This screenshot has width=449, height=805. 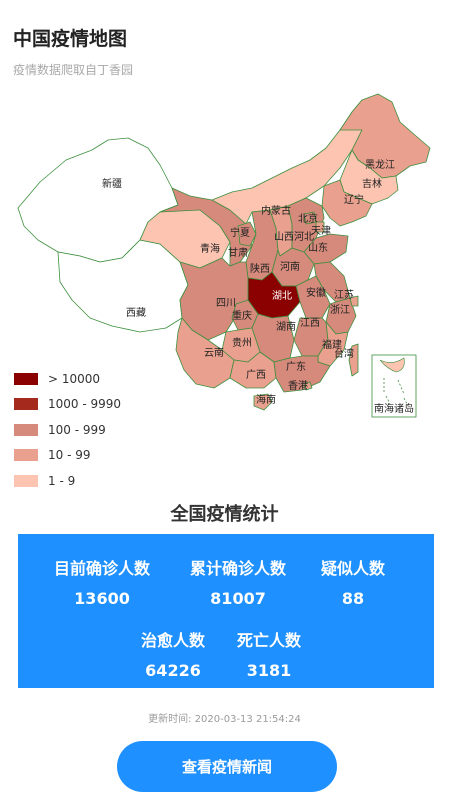 What do you see at coordinates (269, 640) in the screenshot?
I see `stat-label: 死亡人数` at bounding box center [269, 640].